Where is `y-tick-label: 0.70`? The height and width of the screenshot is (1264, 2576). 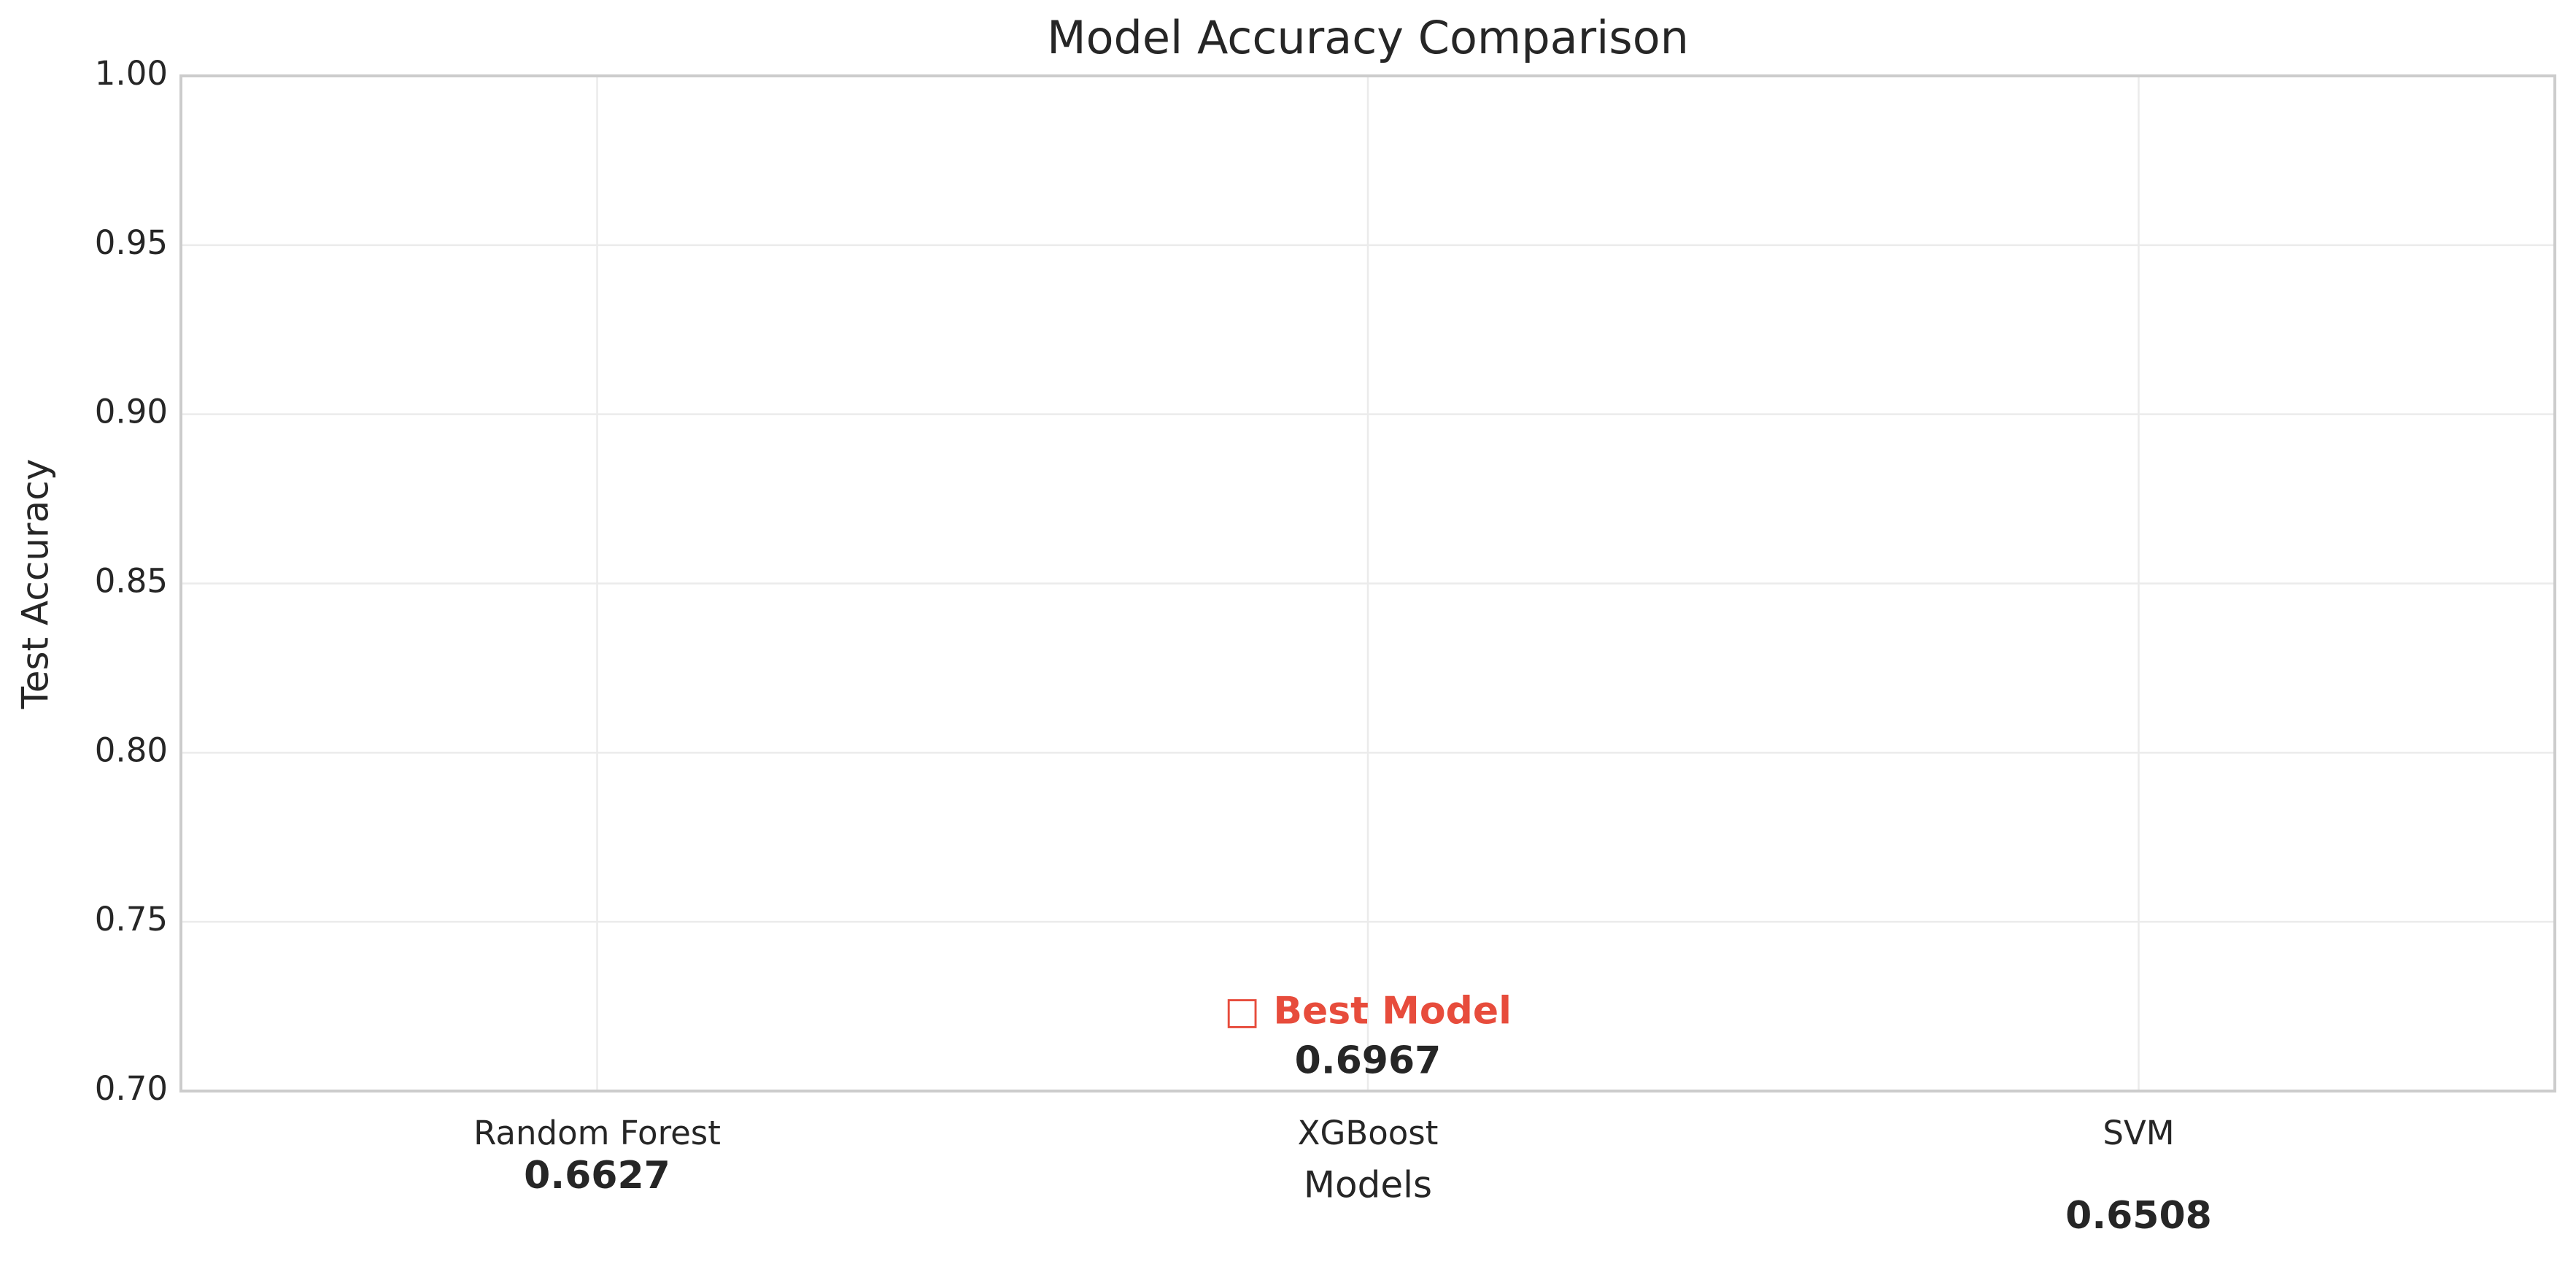
y-tick-label: 0.70 is located at coordinates (131, 1088).